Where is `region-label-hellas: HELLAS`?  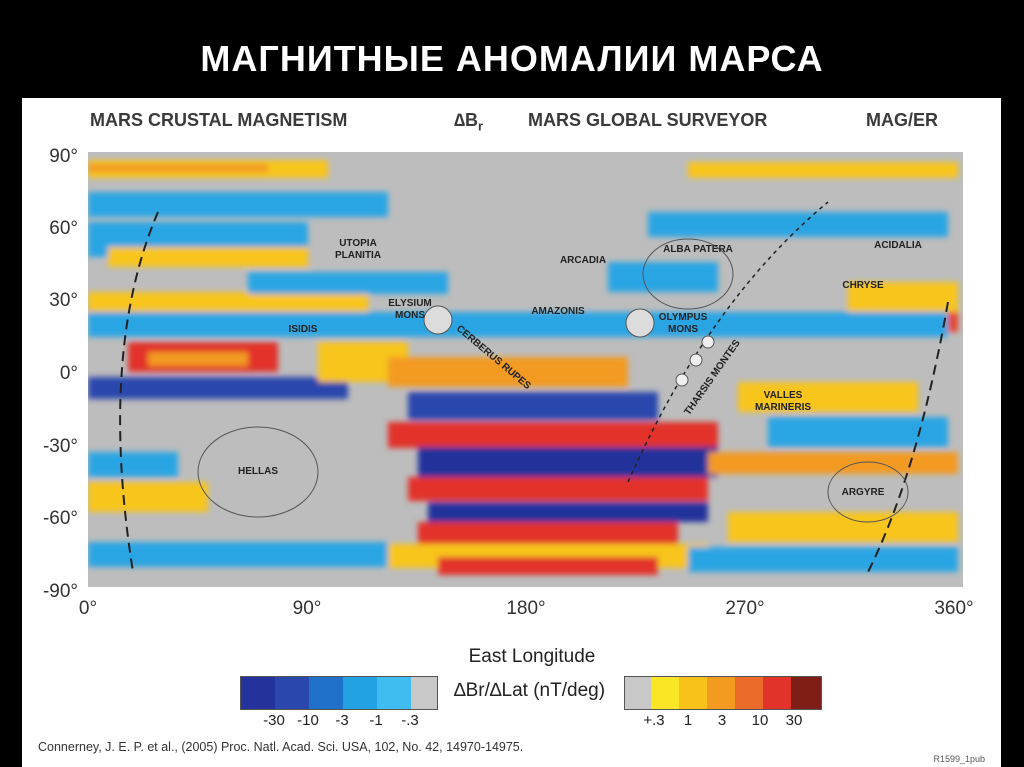 region-label-hellas: HELLAS is located at coordinates (258, 471).